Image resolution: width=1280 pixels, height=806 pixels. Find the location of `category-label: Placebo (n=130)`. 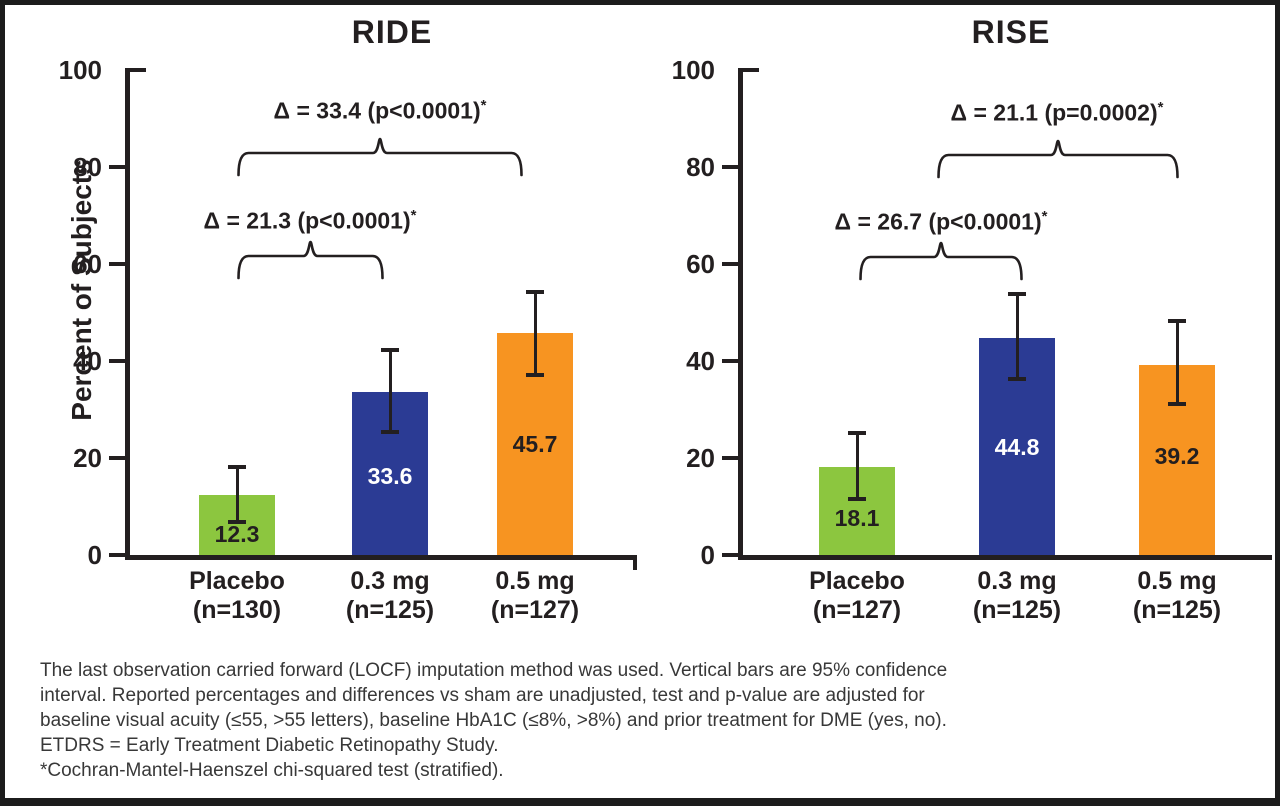

category-label: Placebo (n=130) is located at coordinates (237, 596).